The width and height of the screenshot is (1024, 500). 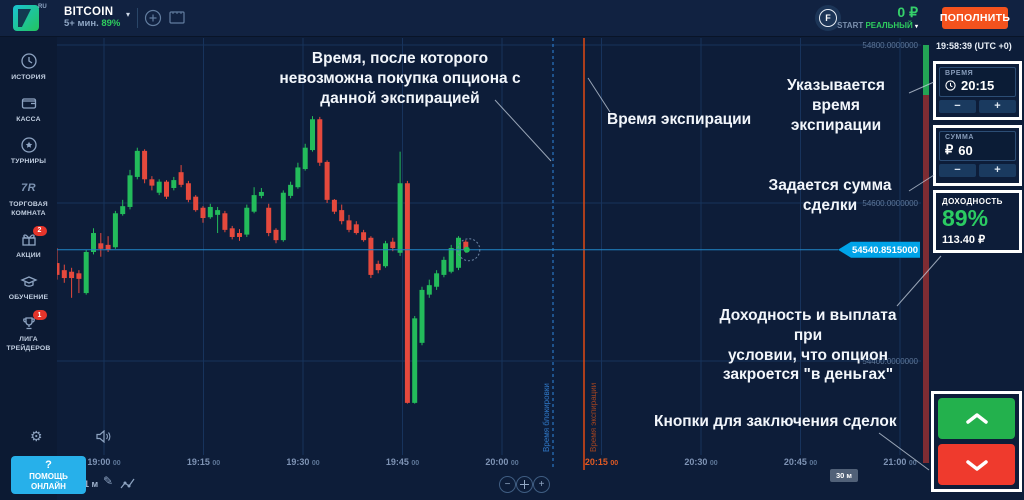 What do you see at coordinates (965, 218) in the screenshot?
I see `payout-percent: 89%` at bounding box center [965, 218].